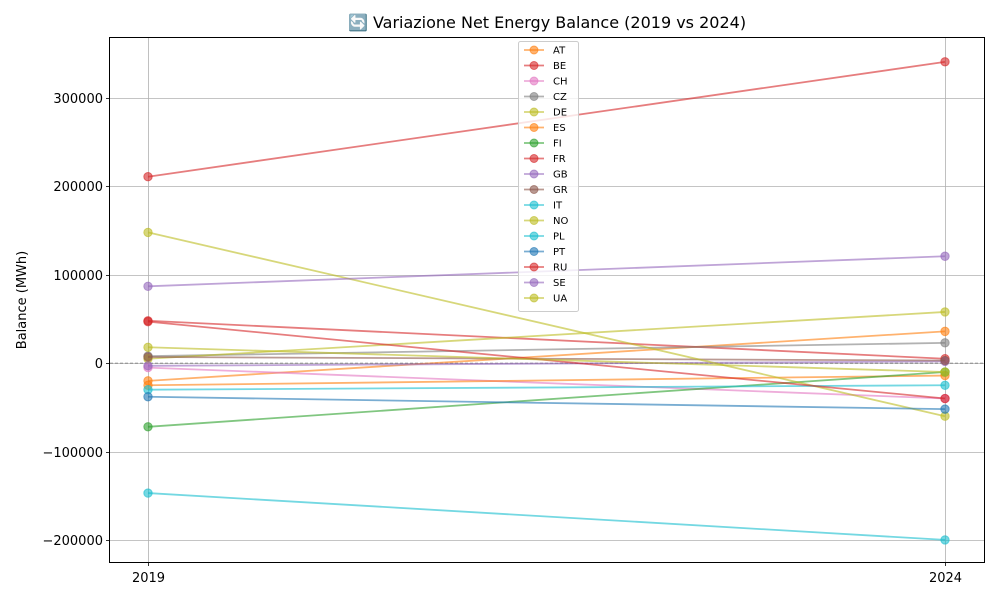 The height and width of the screenshot is (600, 1000). I want to click on legend-label: PT, so click(559, 252).